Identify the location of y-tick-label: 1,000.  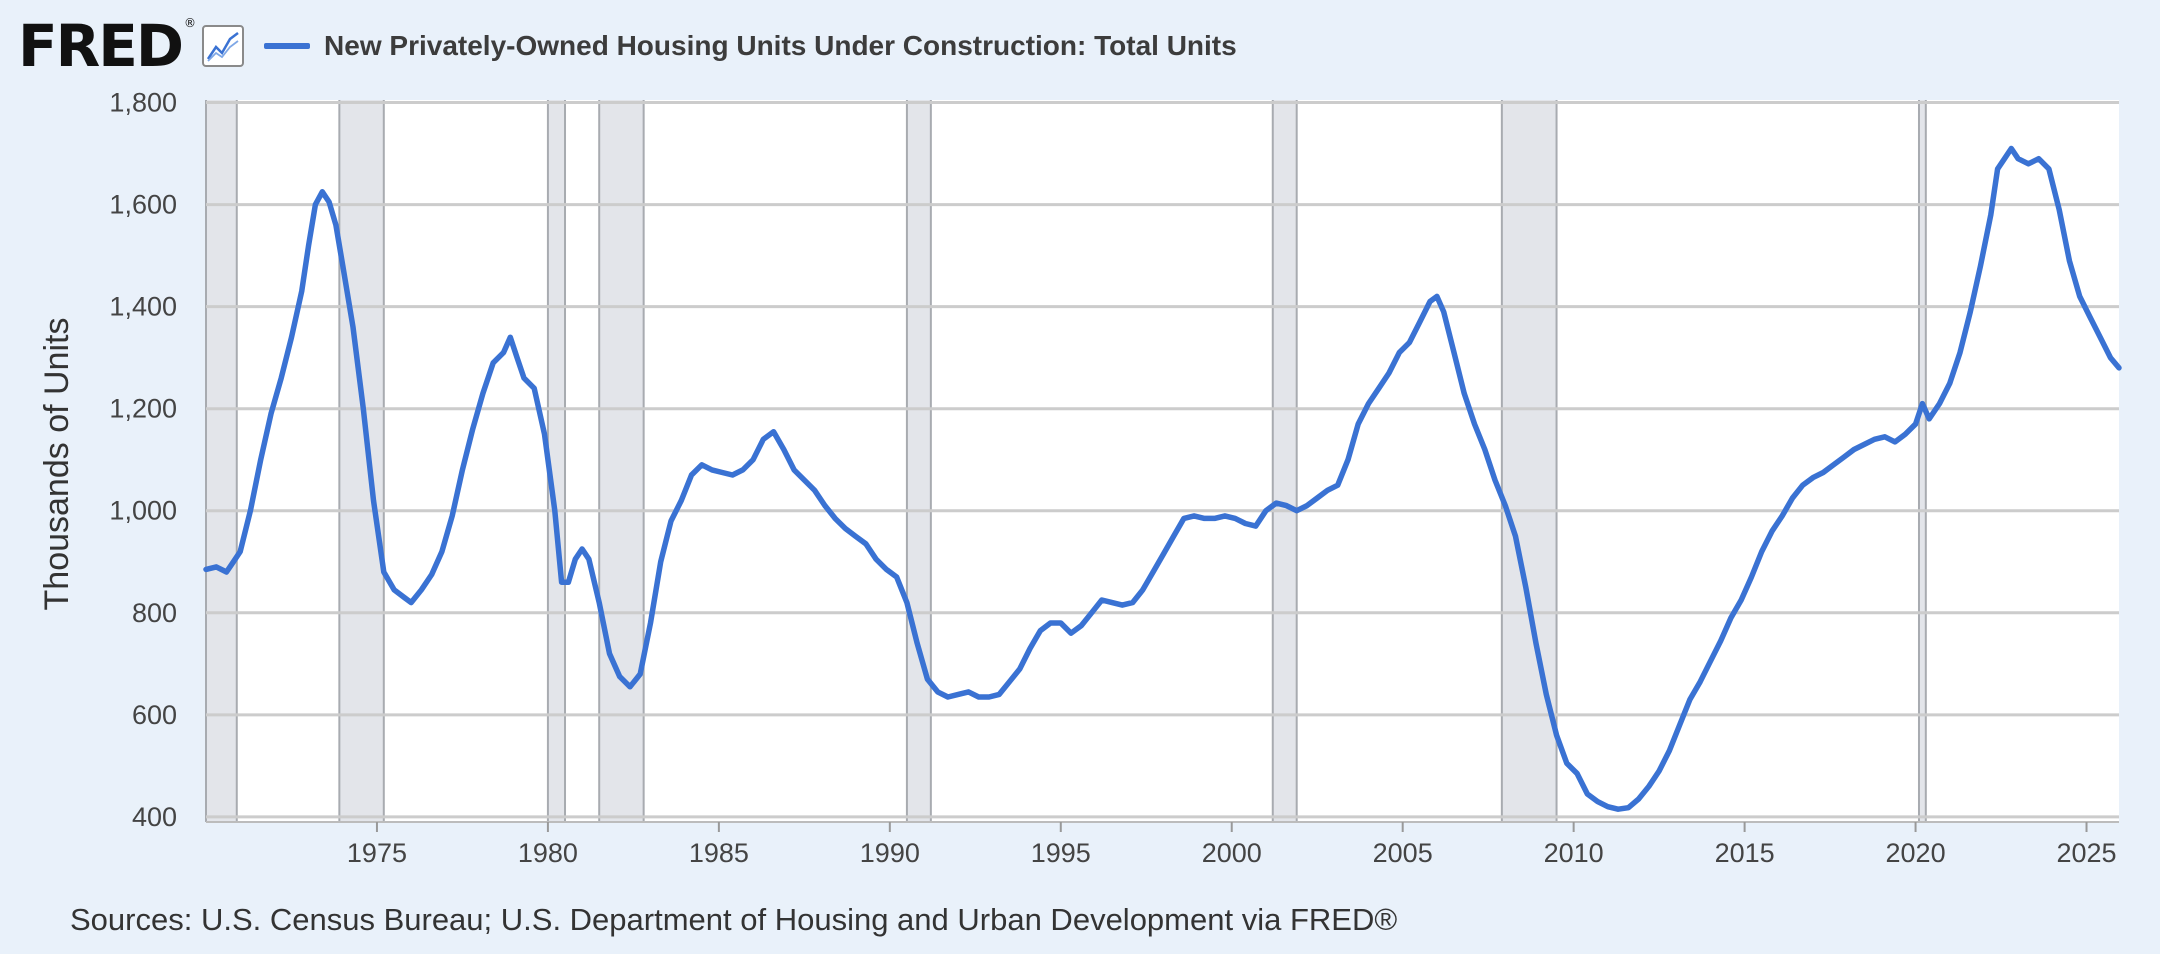
(143, 511).